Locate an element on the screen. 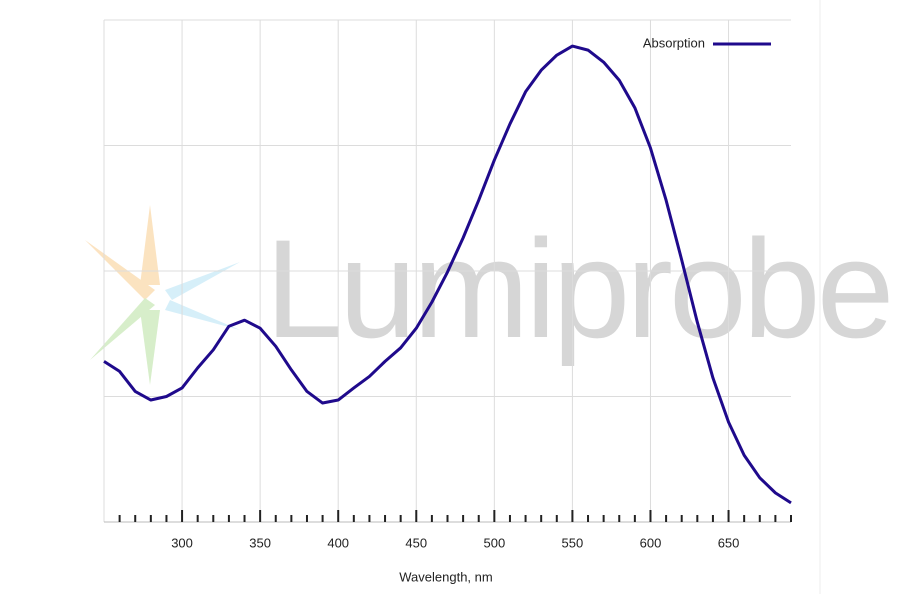  logo is located at coordinates (162, 295).